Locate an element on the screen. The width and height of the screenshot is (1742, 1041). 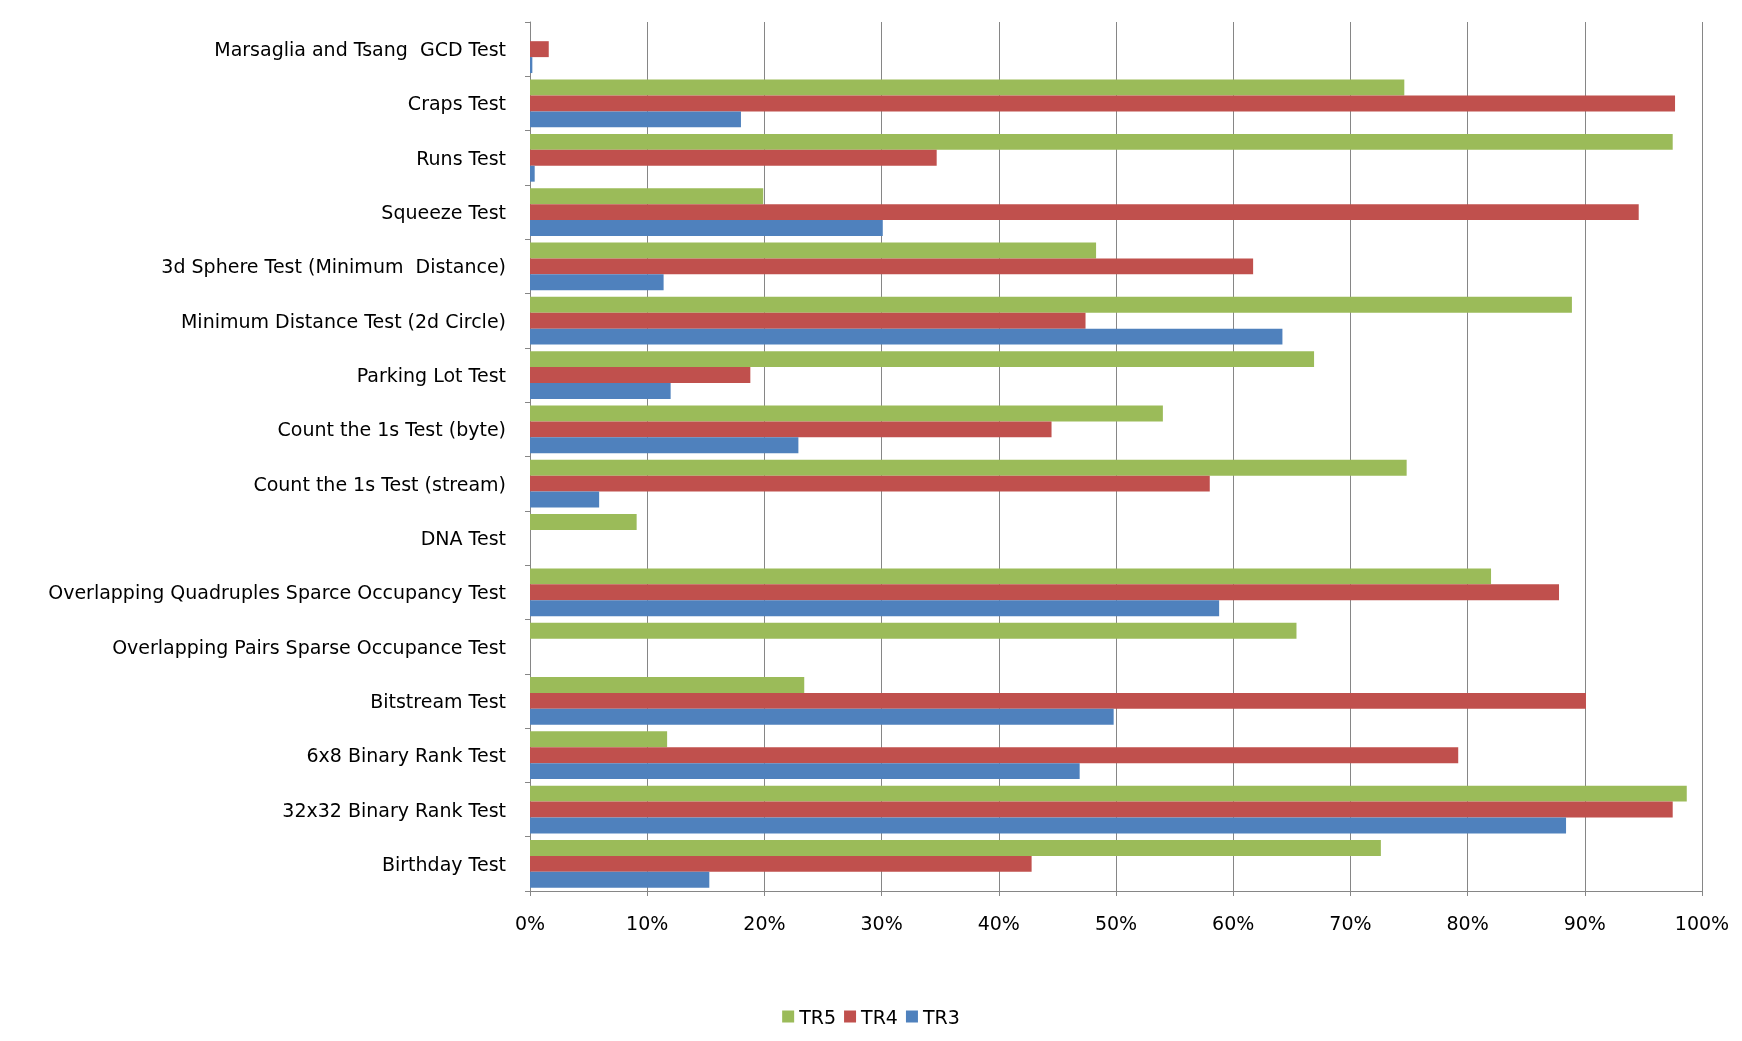
x-tick-label: 60% is located at coordinates (1233, 922).